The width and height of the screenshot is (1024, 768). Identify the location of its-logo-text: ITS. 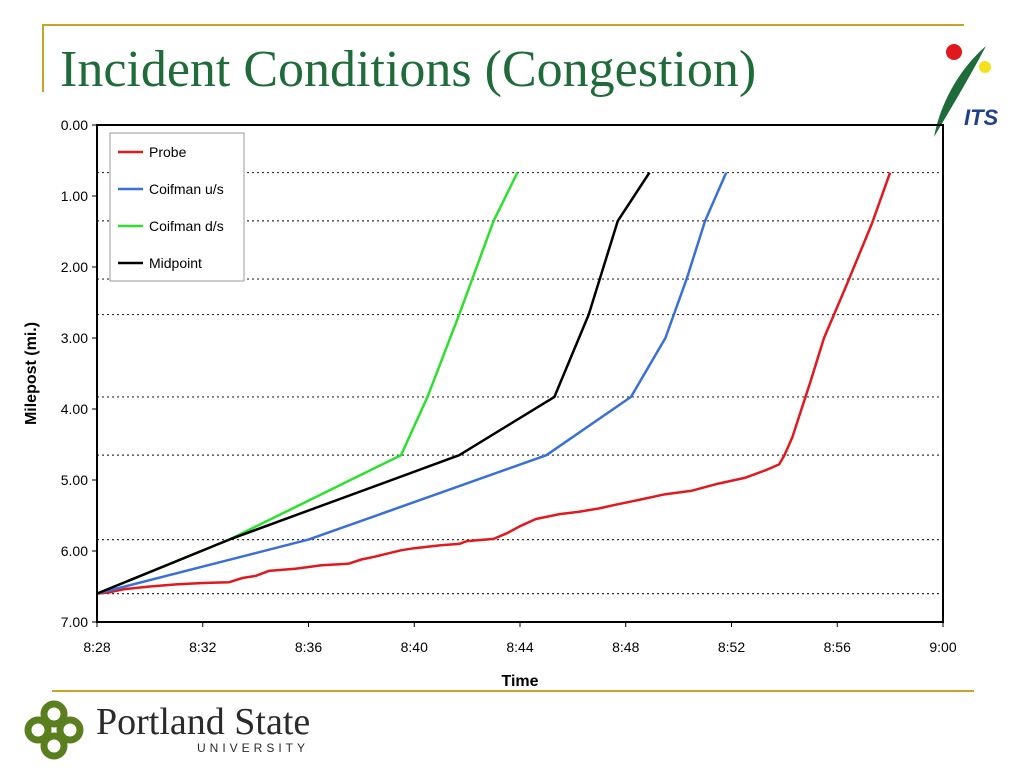
(981, 117).